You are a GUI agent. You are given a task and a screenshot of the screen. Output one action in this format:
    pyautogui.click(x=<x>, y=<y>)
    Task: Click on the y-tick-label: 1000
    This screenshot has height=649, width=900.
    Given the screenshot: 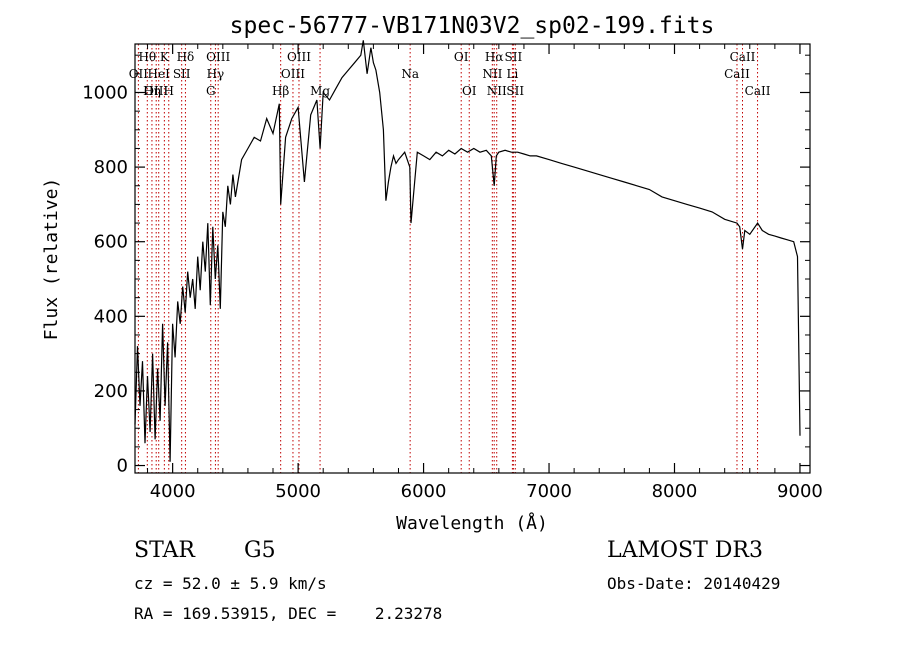 What is the action you would take?
    pyautogui.click(x=105, y=92)
    